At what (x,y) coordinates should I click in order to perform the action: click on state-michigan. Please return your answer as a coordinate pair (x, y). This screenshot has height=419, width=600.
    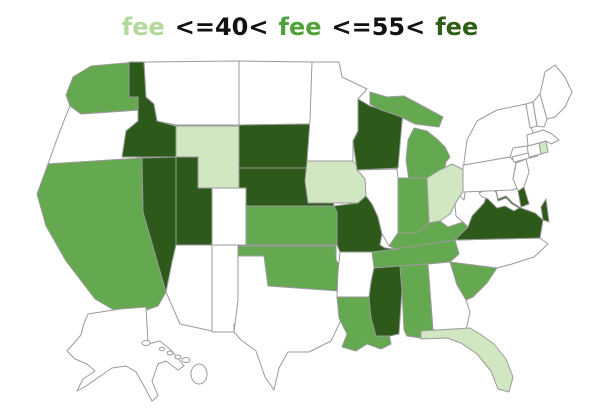
    Looking at the image, I should click on (410, 136).